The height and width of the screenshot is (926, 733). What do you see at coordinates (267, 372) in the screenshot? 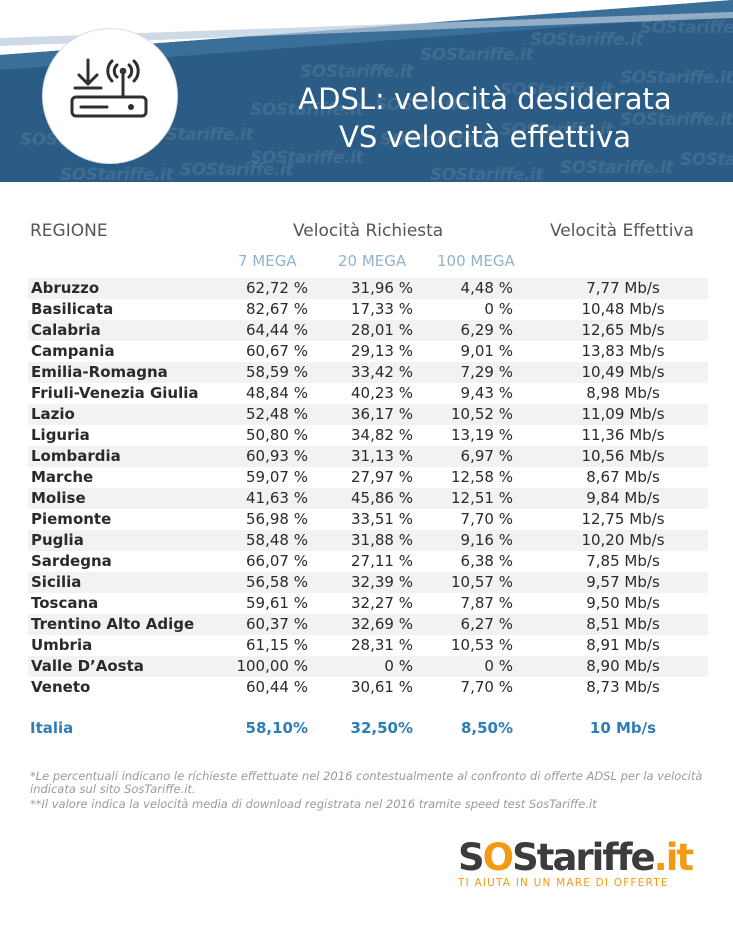
I see `value-7-mega-value: 58,59` at bounding box center [267, 372].